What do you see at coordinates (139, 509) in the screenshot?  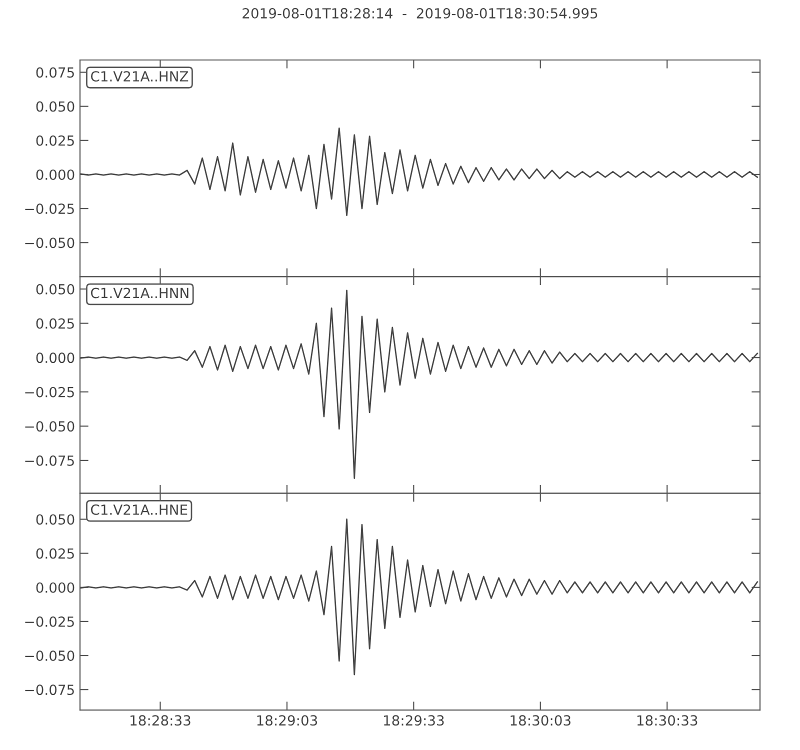 I see `annotation: C1.V21A..HNE` at bounding box center [139, 509].